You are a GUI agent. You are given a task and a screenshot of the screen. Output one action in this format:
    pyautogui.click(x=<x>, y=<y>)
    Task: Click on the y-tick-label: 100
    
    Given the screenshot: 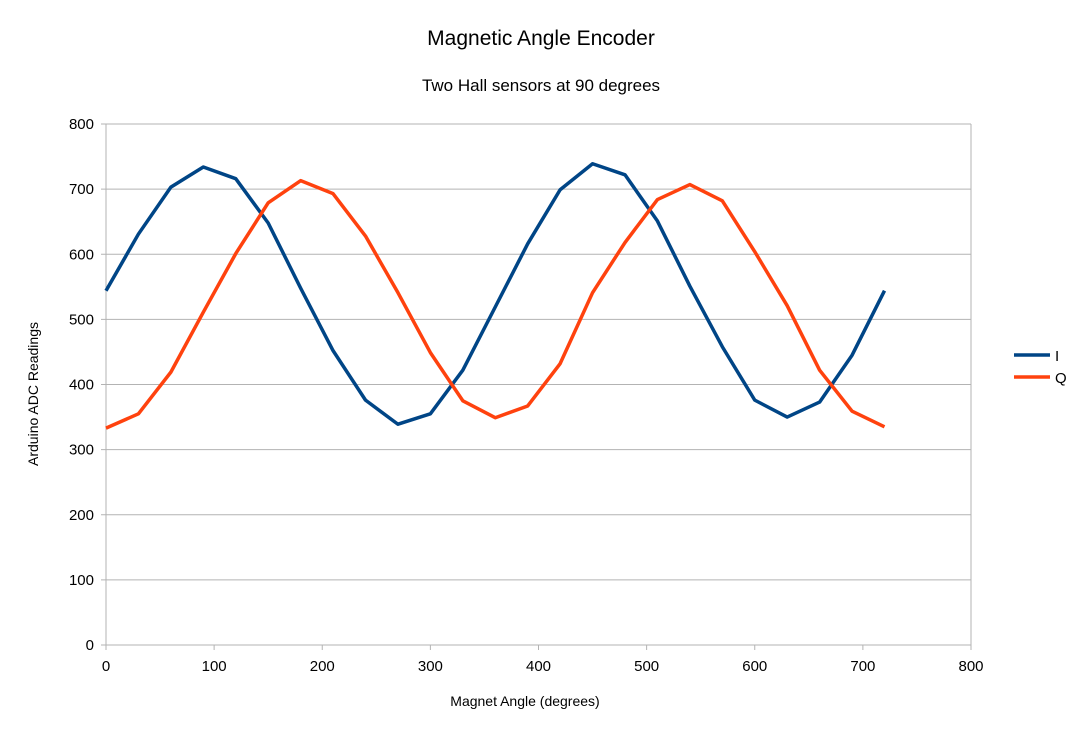 What is the action you would take?
    pyautogui.click(x=81, y=580)
    